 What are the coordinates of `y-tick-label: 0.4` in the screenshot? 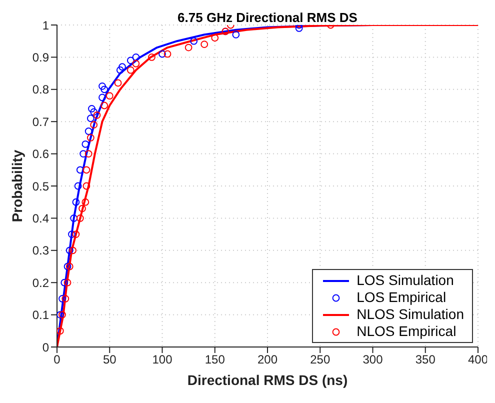 It's located at (41, 218).